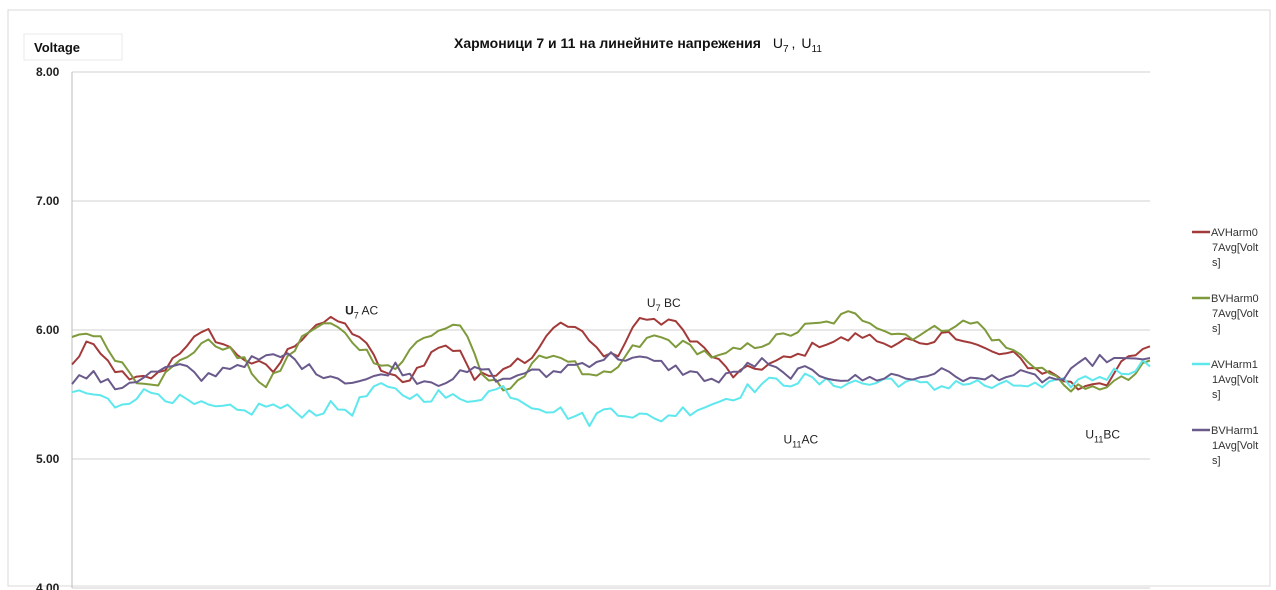 Image resolution: width=1276 pixels, height=590 pixels. Describe the element at coordinates (1235, 299) in the screenshot. I see `legend-label-1: BVHarm0` at that location.